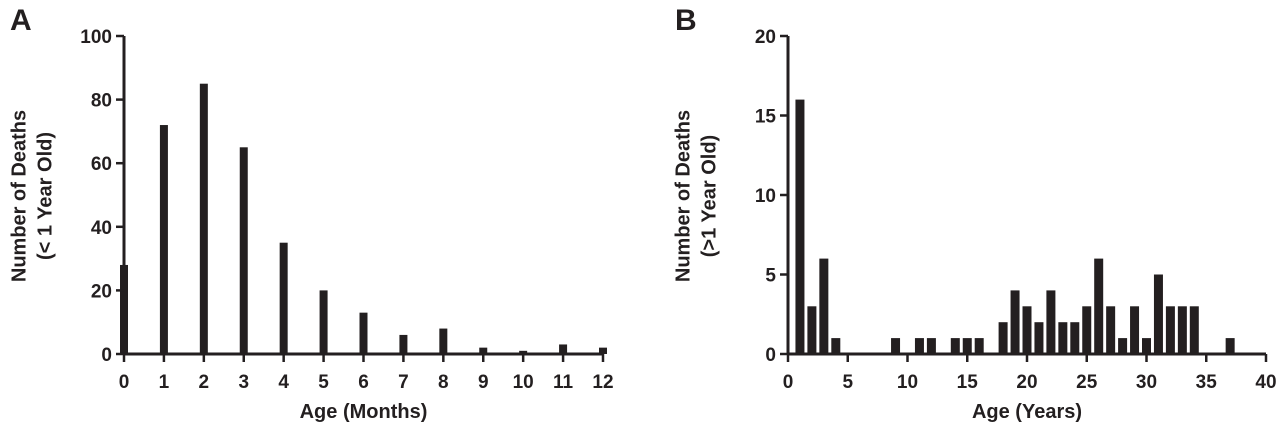 The height and width of the screenshot is (430, 1280). I want to click on y-tick-label: 80, so click(101, 101).